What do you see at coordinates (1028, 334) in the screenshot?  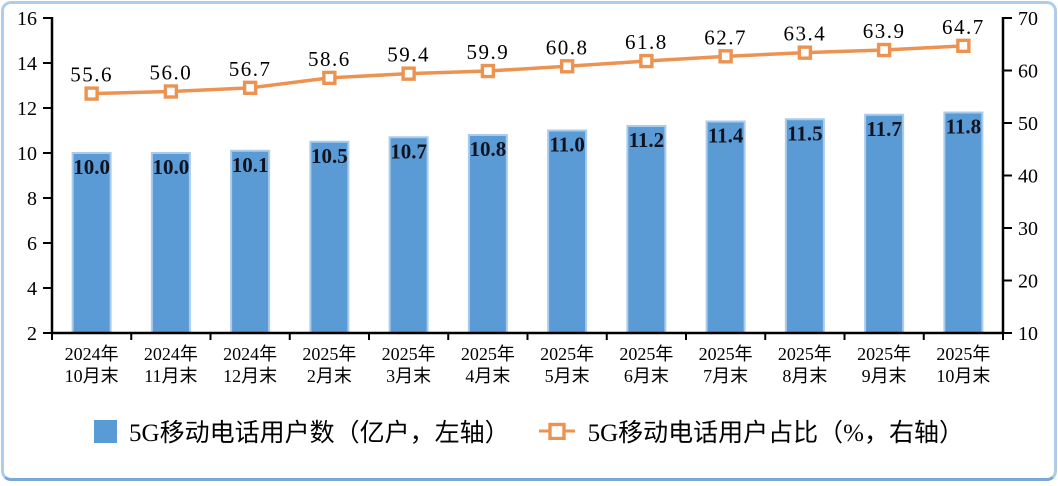 I see `right-axis-tick-label: 10` at bounding box center [1028, 334].